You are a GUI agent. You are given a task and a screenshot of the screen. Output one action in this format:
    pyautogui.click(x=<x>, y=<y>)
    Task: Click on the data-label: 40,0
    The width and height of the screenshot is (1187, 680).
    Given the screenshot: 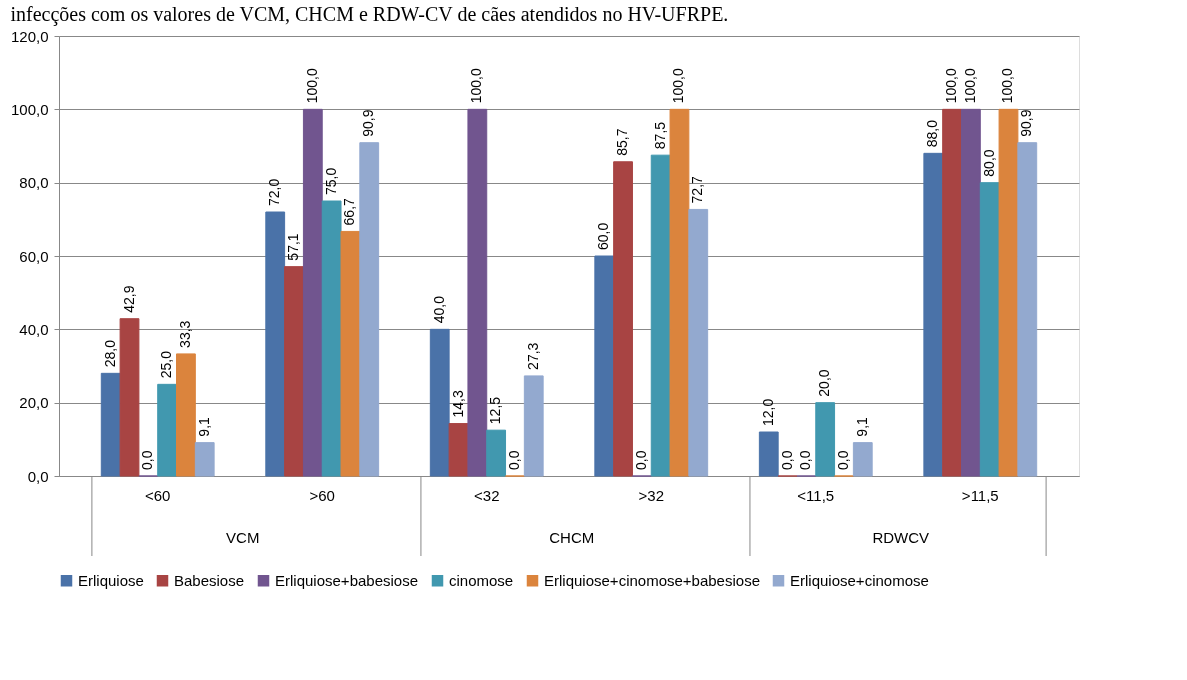 What is the action you would take?
    pyautogui.click(x=438, y=309)
    